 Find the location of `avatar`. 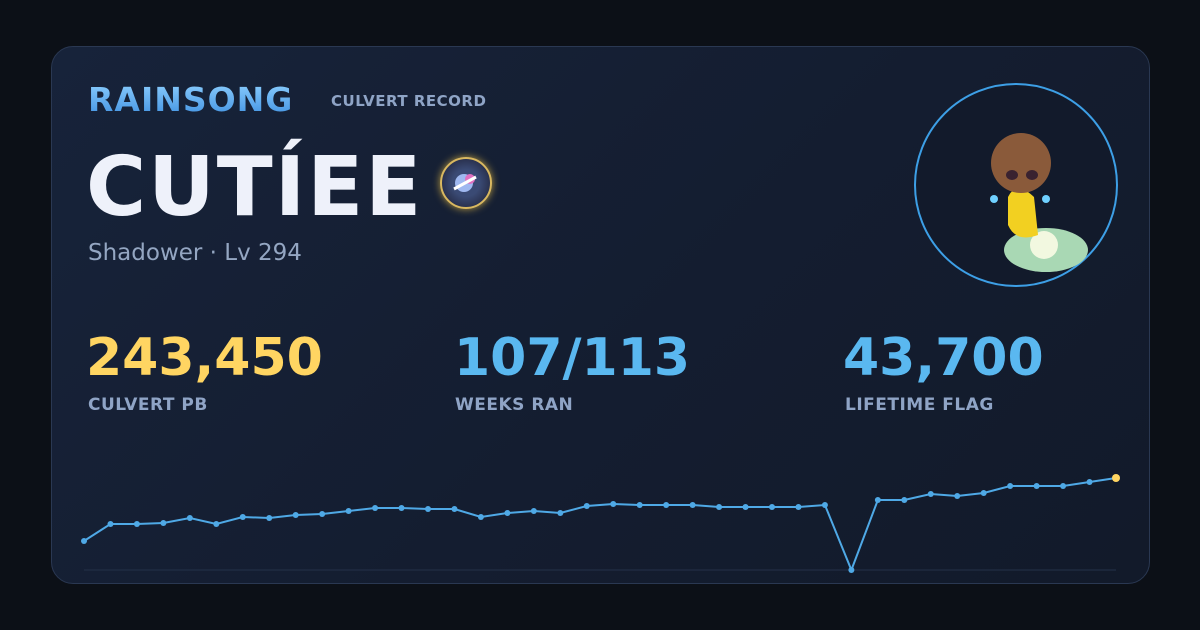

avatar is located at coordinates (1016, 185).